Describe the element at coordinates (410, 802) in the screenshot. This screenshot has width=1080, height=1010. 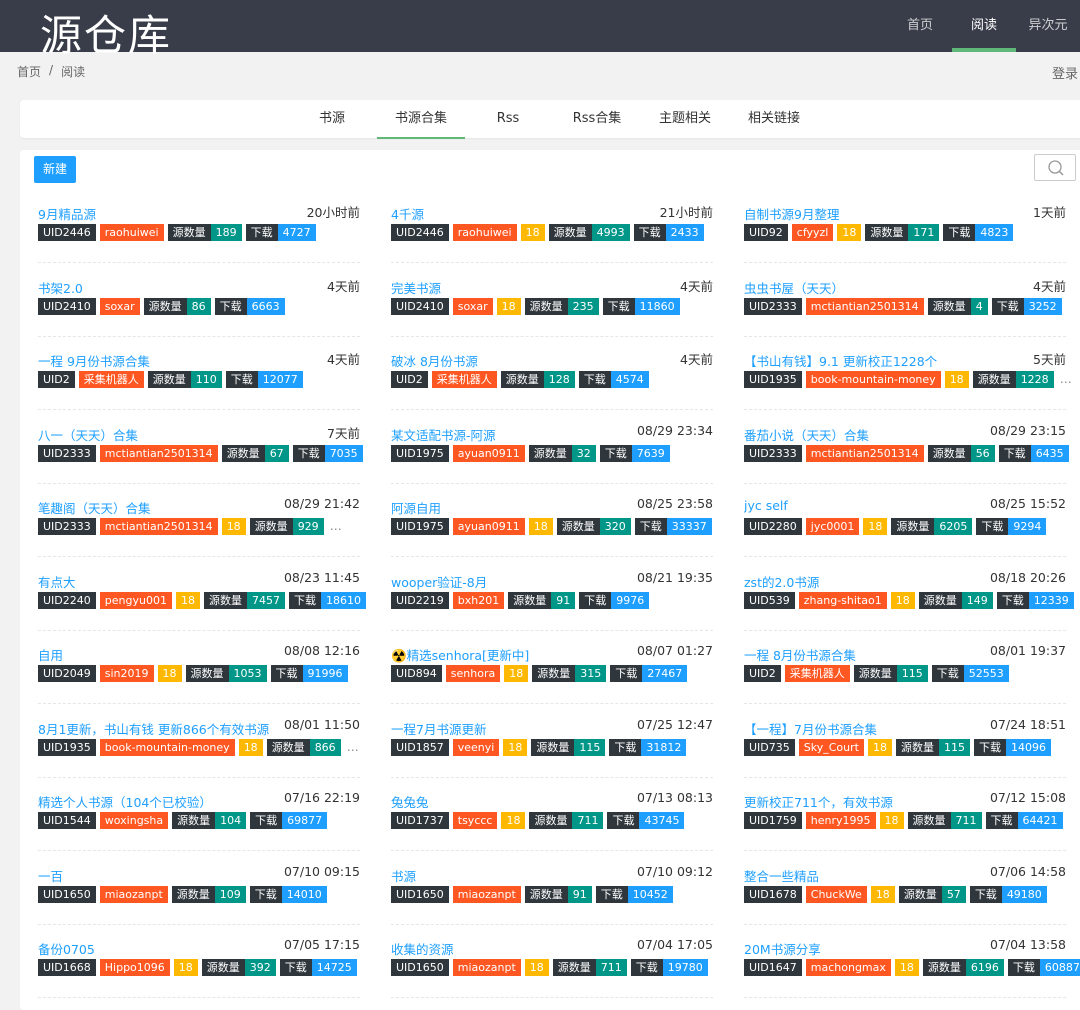
I see `card-title: 兔兔兔` at that location.